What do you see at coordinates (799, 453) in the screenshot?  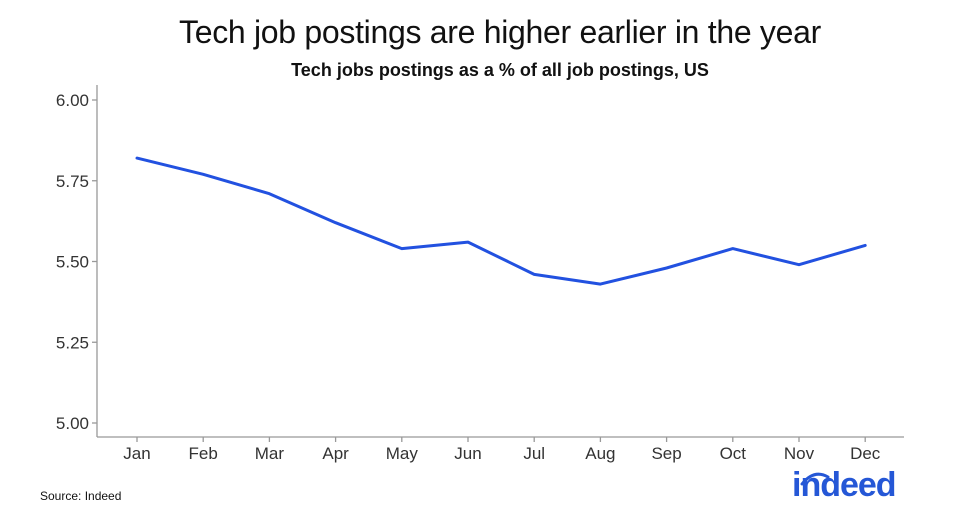 I see `x-tick-label: Nov` at bounding box center [799, 453].